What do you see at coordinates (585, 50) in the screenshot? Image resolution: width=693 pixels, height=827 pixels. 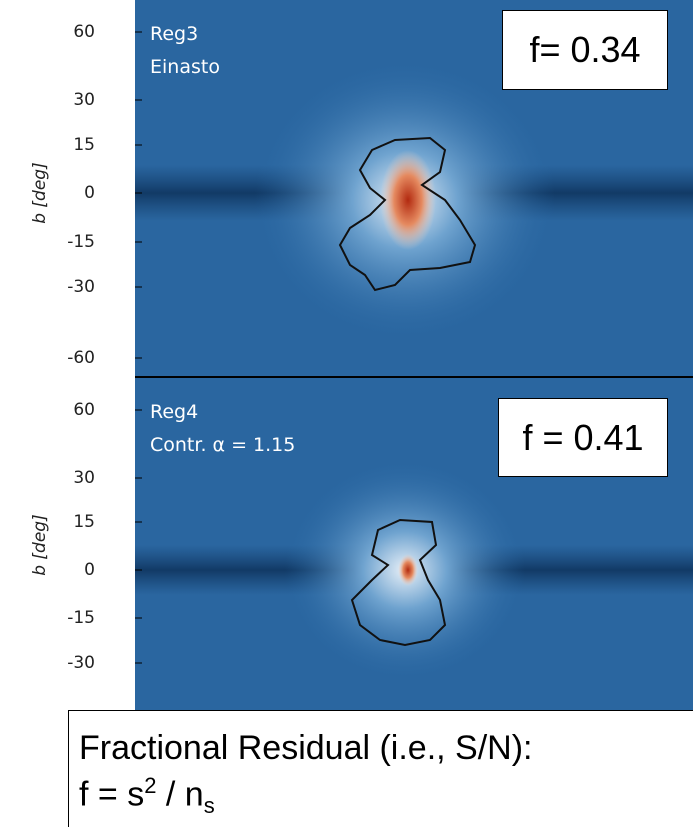 I see `f-box: f= 0.34` at bounding box center [585, 50].